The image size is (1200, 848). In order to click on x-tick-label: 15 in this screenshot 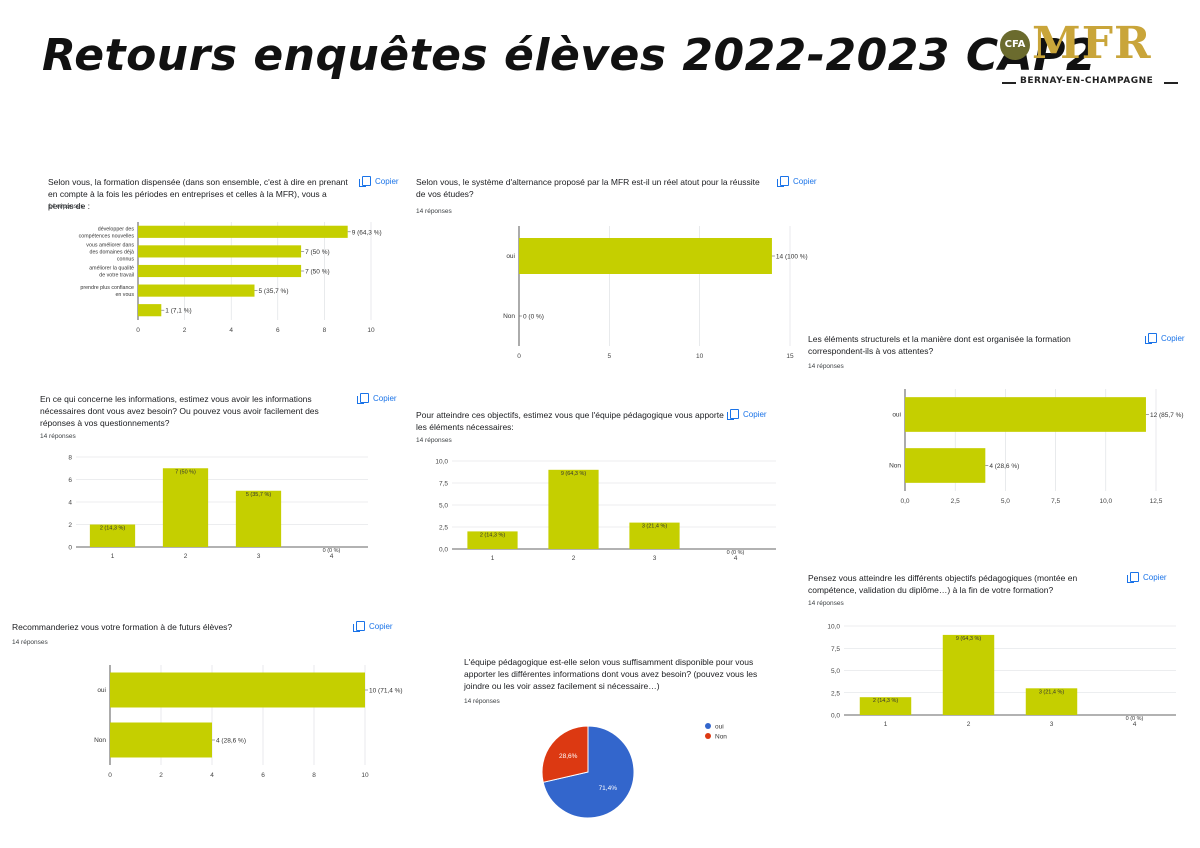, I will do `click(790, 356)`.